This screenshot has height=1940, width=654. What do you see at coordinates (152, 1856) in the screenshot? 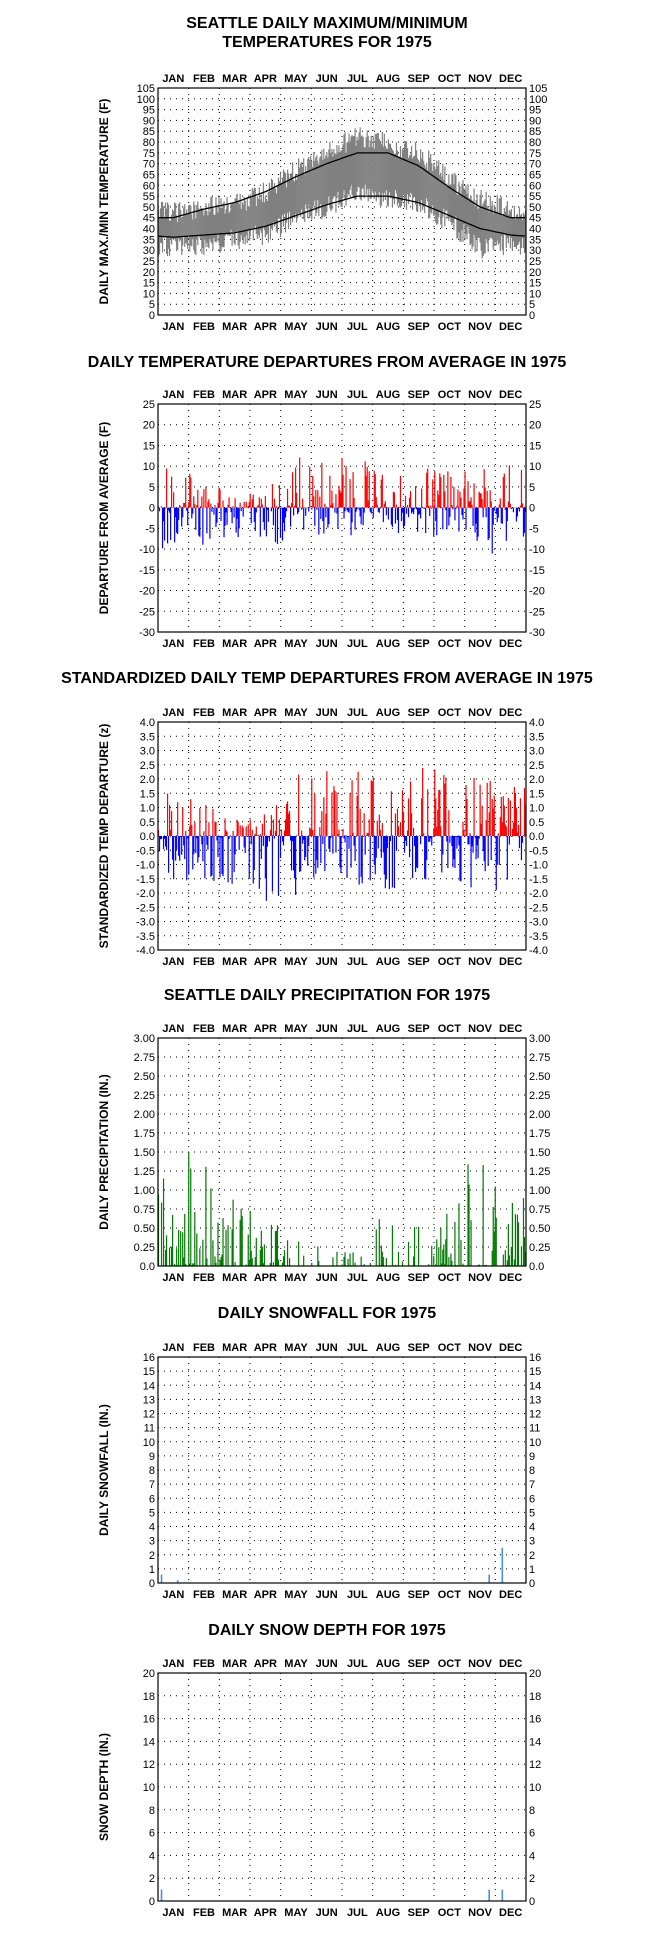
I see `y-tick-label-left: 4` at bounding box center [152, 1856].